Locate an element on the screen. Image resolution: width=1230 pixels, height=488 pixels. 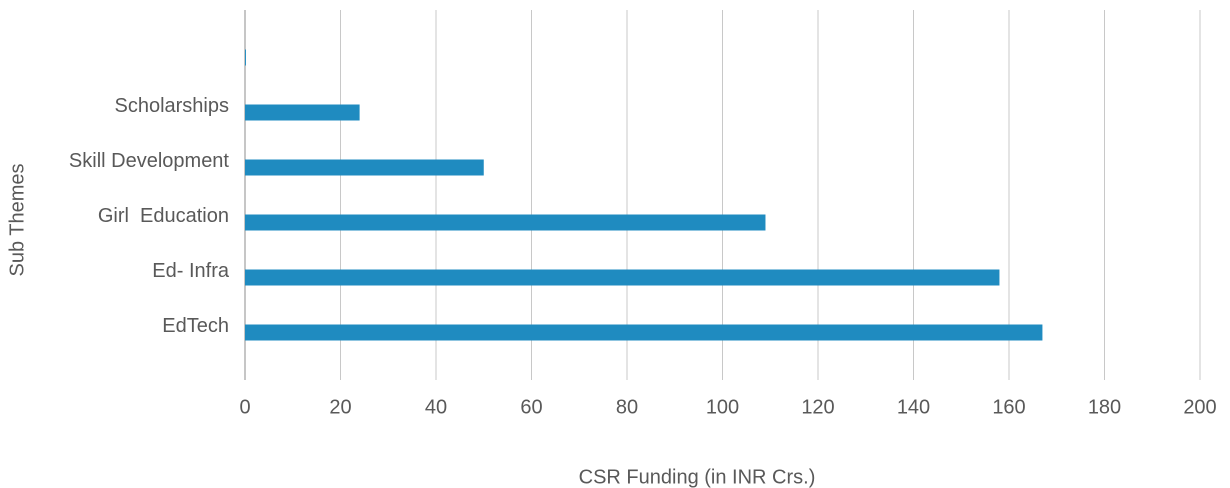
y-tick-label: Ed- Infra is located at coordinates (191, 271).